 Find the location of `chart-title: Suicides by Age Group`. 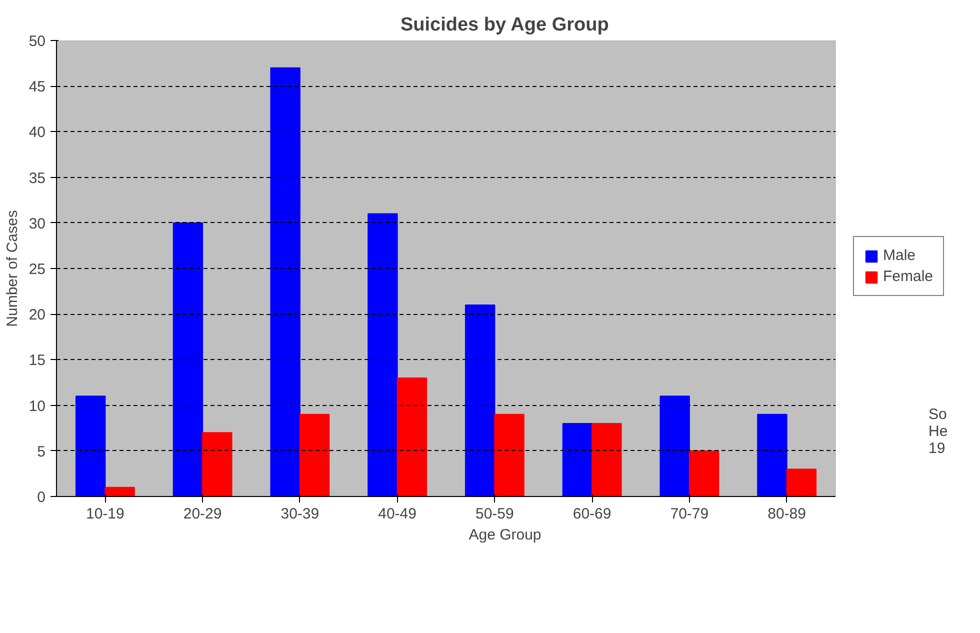

chart-title: Suicides by Age Group is located at coordinates (504, 25).